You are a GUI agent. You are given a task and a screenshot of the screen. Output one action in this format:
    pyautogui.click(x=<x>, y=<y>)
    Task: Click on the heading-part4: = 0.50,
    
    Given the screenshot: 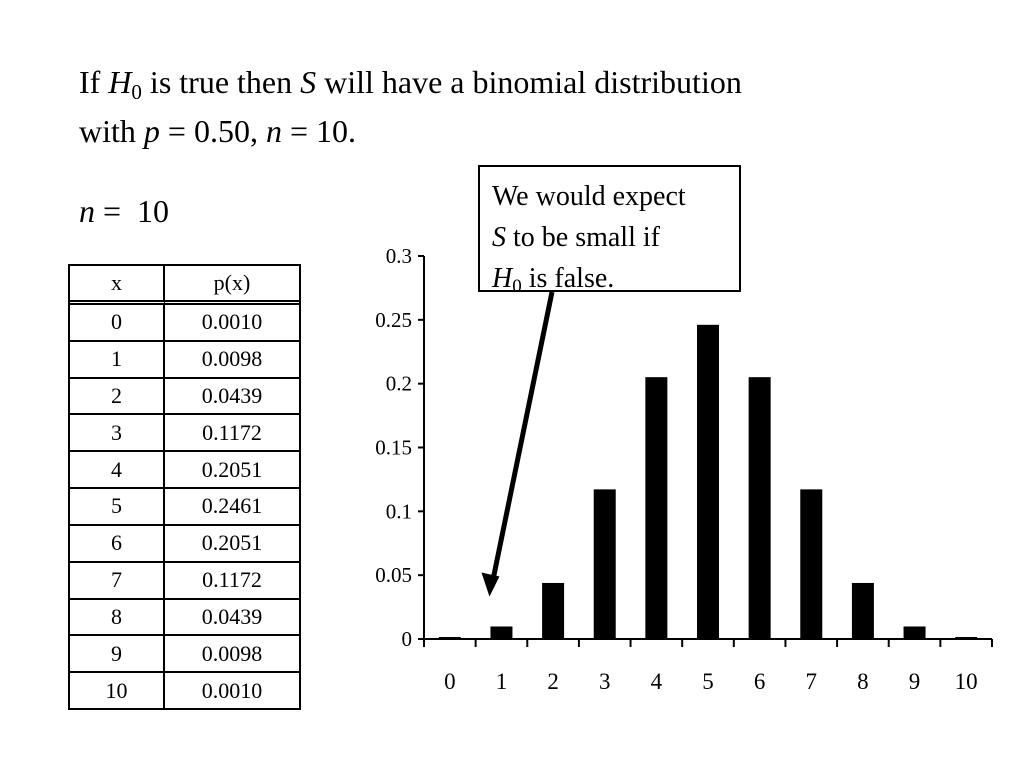 What is the action you would take?
    pyautogui.click(x=212, y=131)
    